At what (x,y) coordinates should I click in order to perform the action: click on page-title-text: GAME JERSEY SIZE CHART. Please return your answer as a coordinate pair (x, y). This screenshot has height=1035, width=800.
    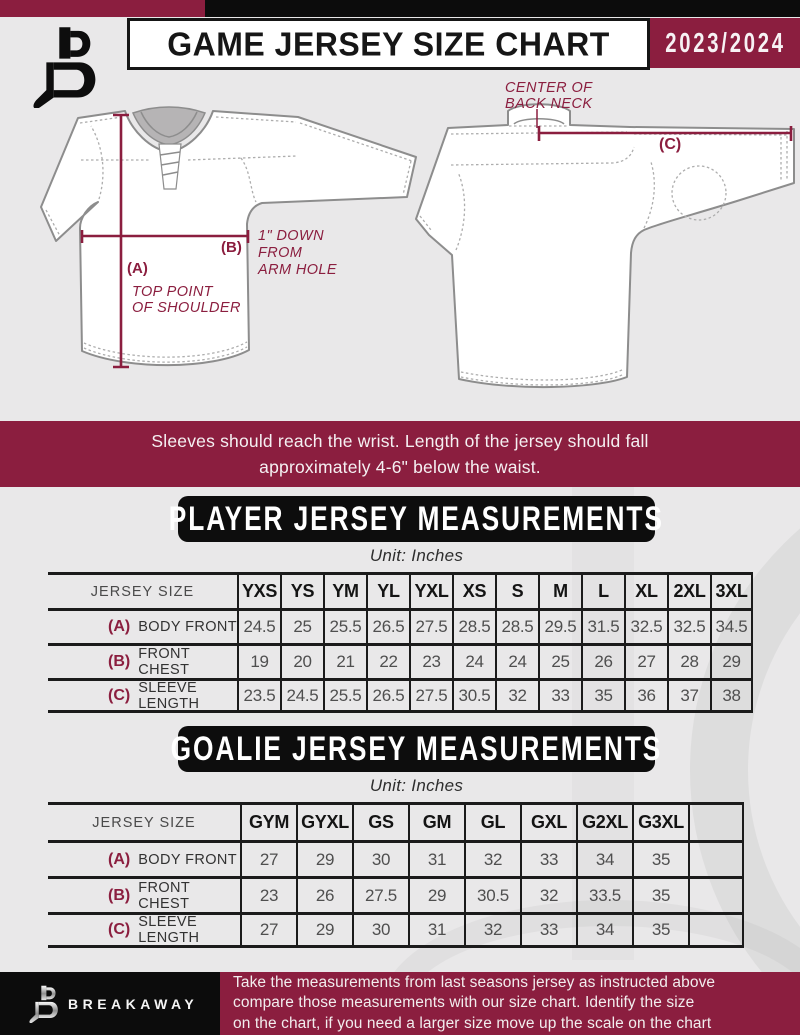
    Looking at the image, I should click on (388, 43).